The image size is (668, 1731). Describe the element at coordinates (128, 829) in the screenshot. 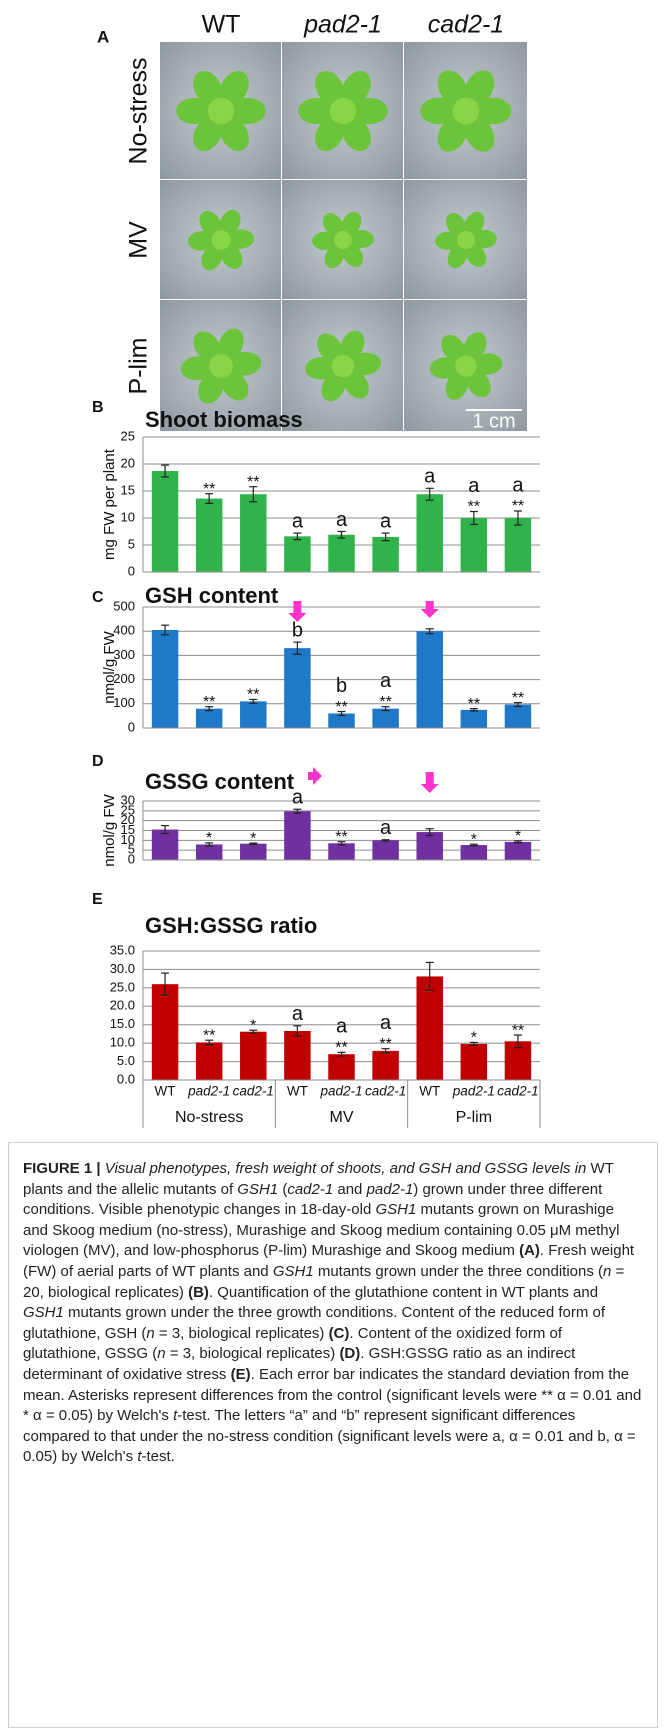

I see `y-tick-label: 15` at that location.